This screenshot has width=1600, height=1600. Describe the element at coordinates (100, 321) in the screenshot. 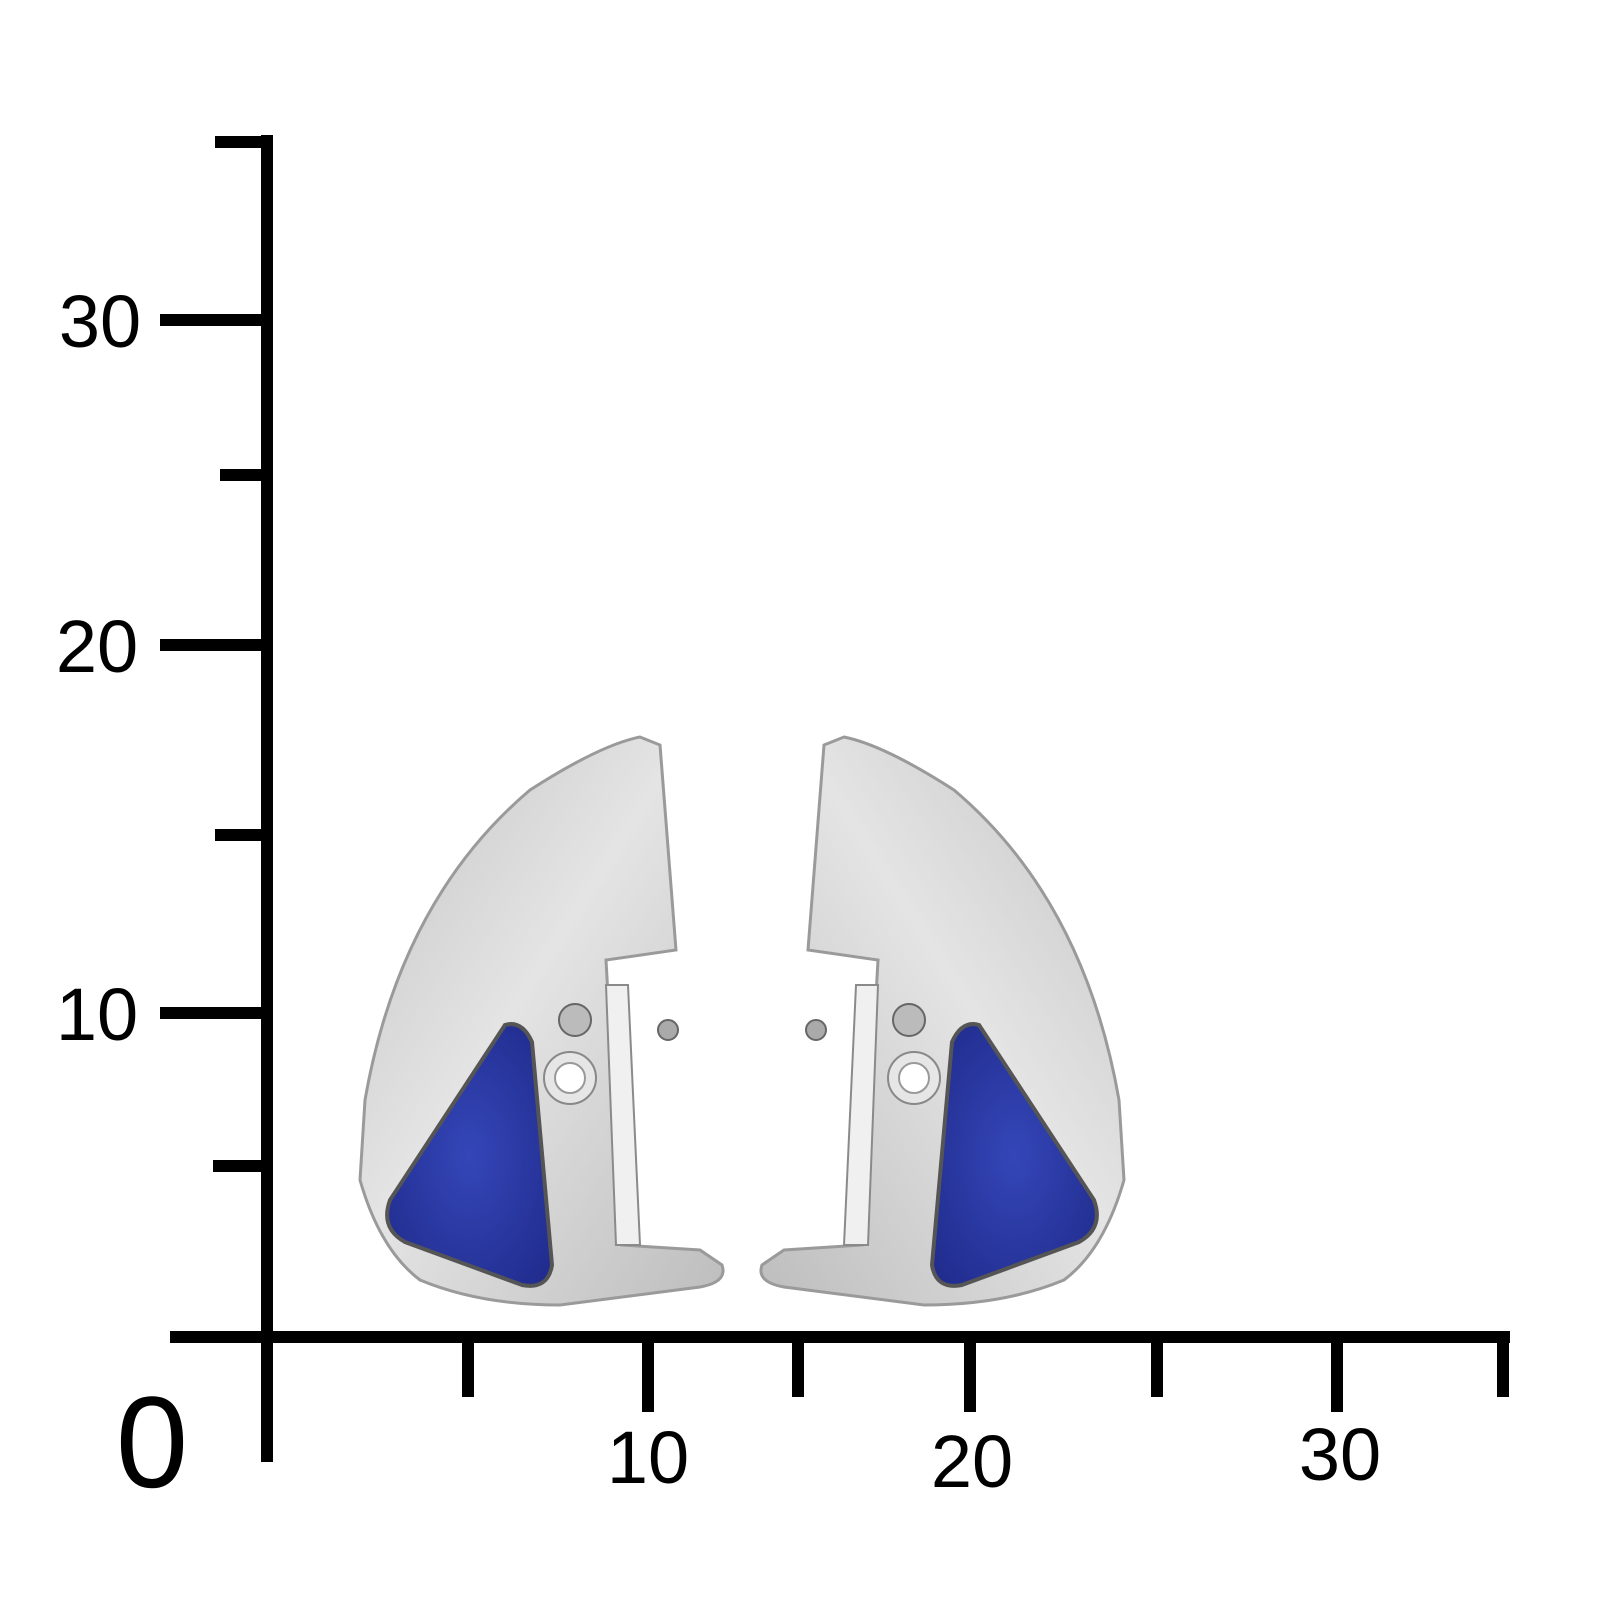

I see `y-label-30: 30` at that location.